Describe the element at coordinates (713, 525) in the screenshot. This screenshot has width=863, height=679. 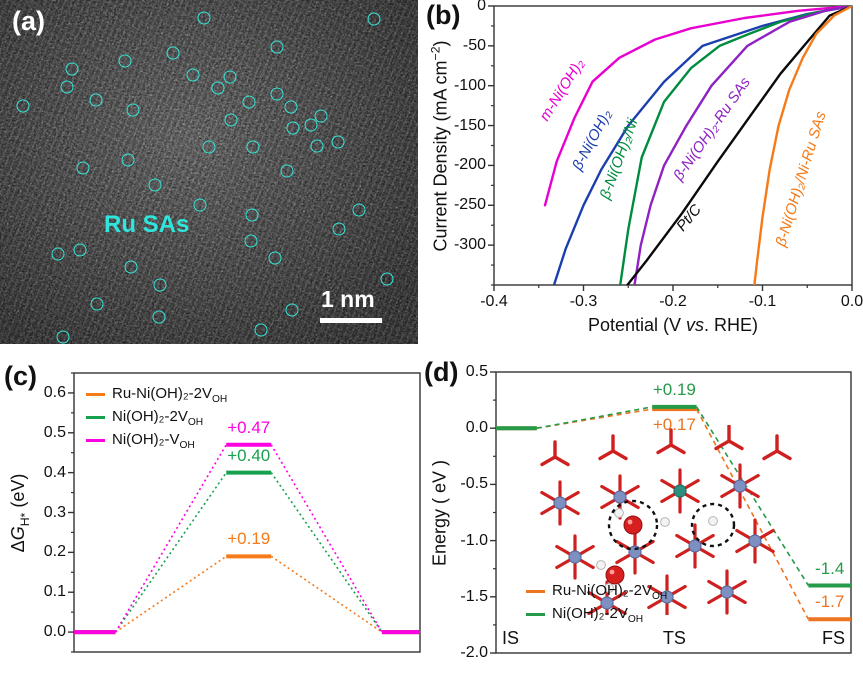
I see `vacancy-highlight-circle` at that location.